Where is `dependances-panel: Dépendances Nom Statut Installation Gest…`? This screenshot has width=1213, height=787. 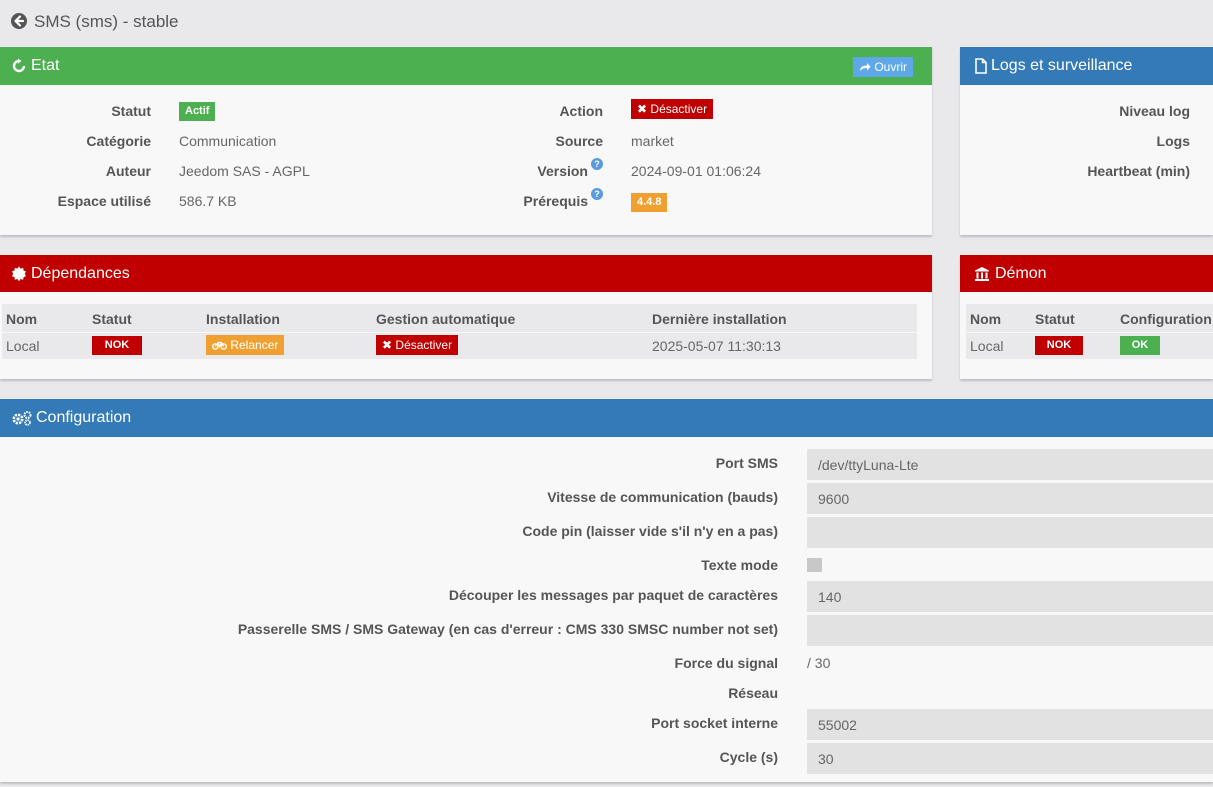 dependances-panel: Dépendances Nom Statut Installation Gest… is located at coordinates (466, 317).